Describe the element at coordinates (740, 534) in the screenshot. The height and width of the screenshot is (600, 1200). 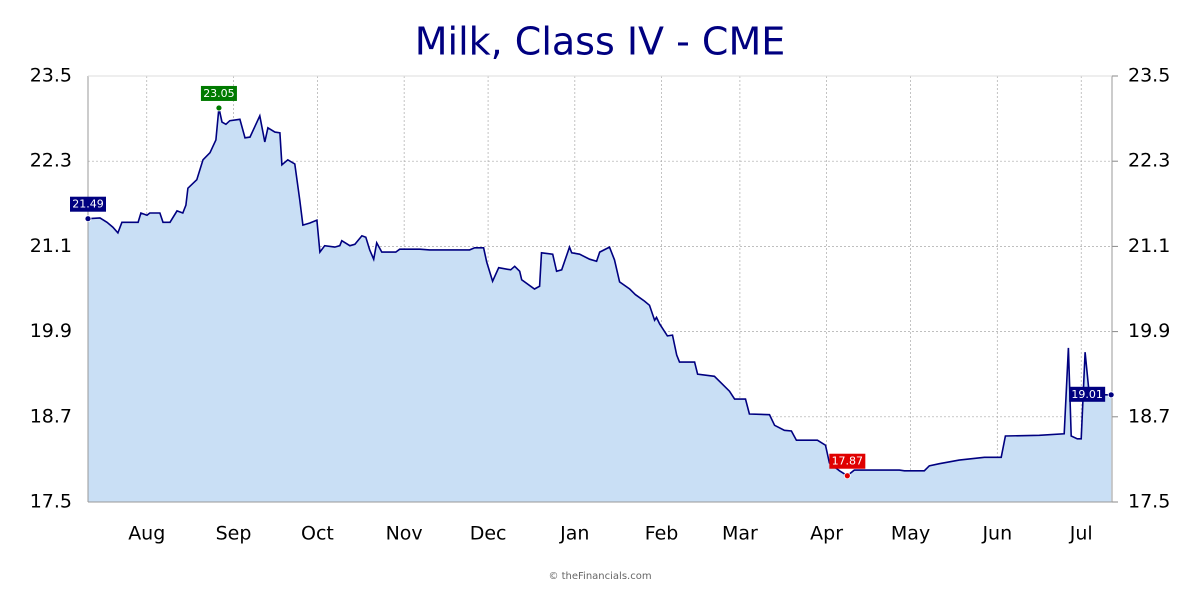
I see `x-tick-label: Mar` at that location.